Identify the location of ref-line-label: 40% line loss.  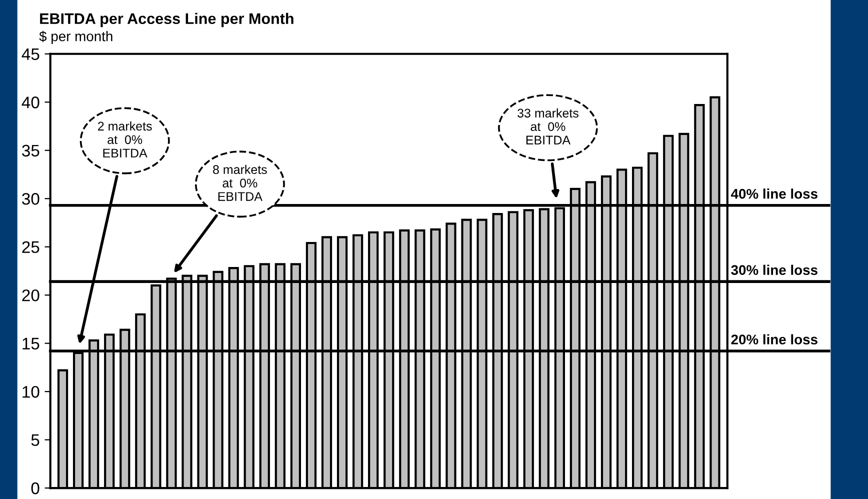
(774, 193).